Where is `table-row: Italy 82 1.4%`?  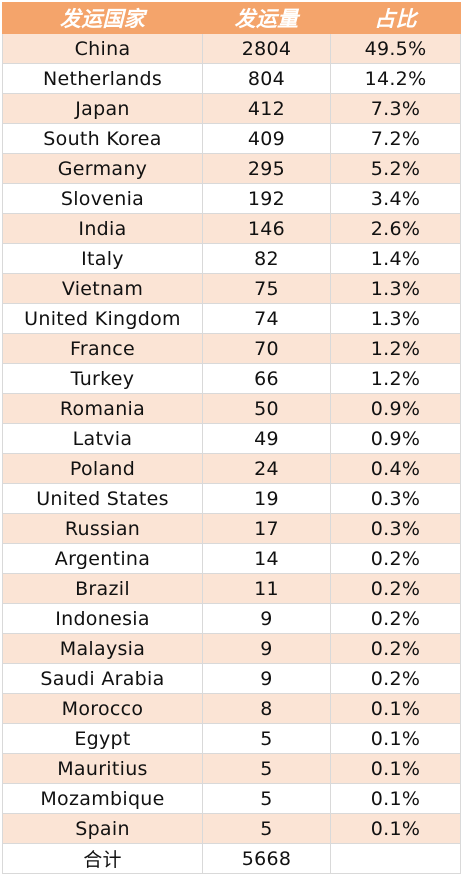 table-row: Italy 82 1.4% is located at coordinates (231, 258).